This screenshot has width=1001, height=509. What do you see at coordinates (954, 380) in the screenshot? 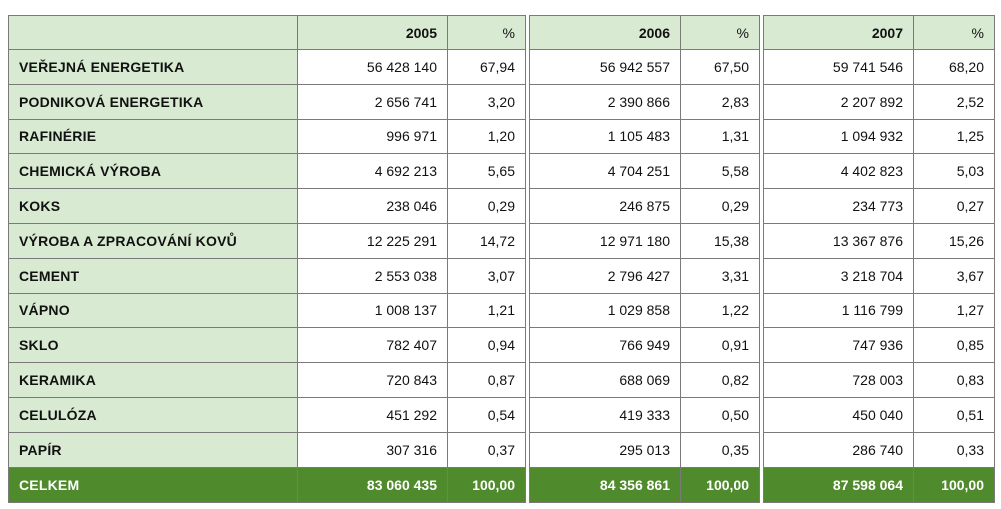
I see `percent-2007: 0,83` at bounding box center [954, 380].